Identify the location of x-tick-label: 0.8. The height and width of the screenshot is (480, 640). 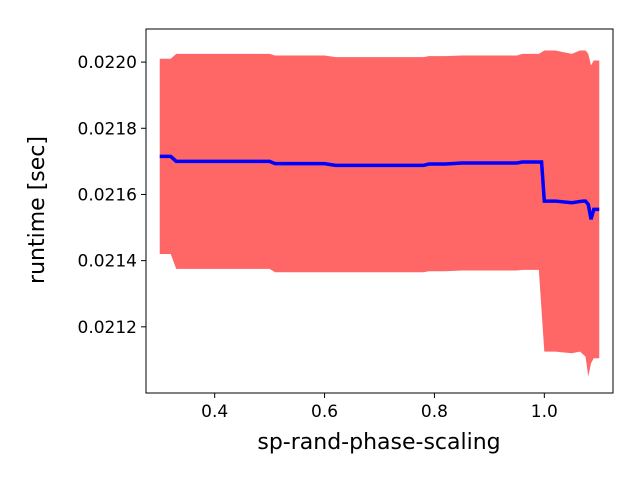
(434, 412).